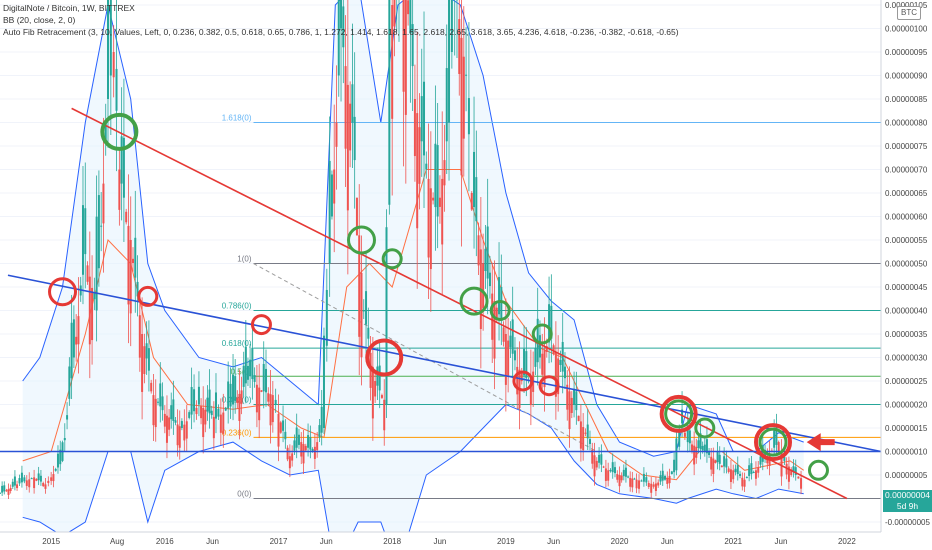 The height and width of the screenshot is (550, 932). I want to click on y-tick-label: 0.00000050, so click(906, 264).